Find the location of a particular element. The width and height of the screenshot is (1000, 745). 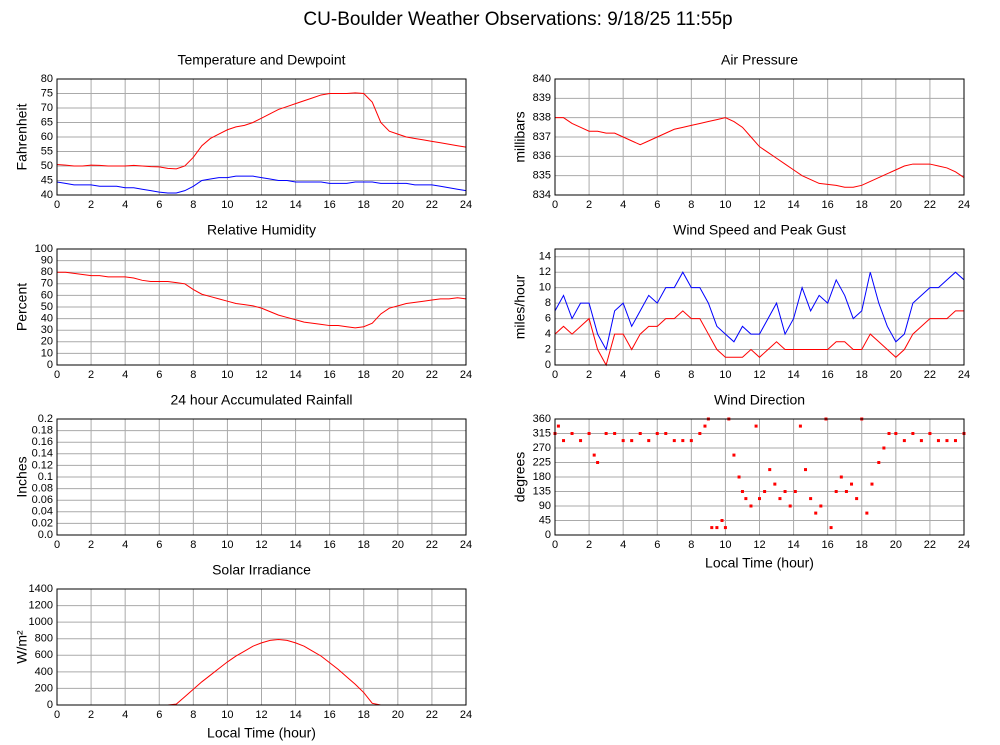

chart-title: Wind Speed and Peak Gust is located at coordinates (759, 230).